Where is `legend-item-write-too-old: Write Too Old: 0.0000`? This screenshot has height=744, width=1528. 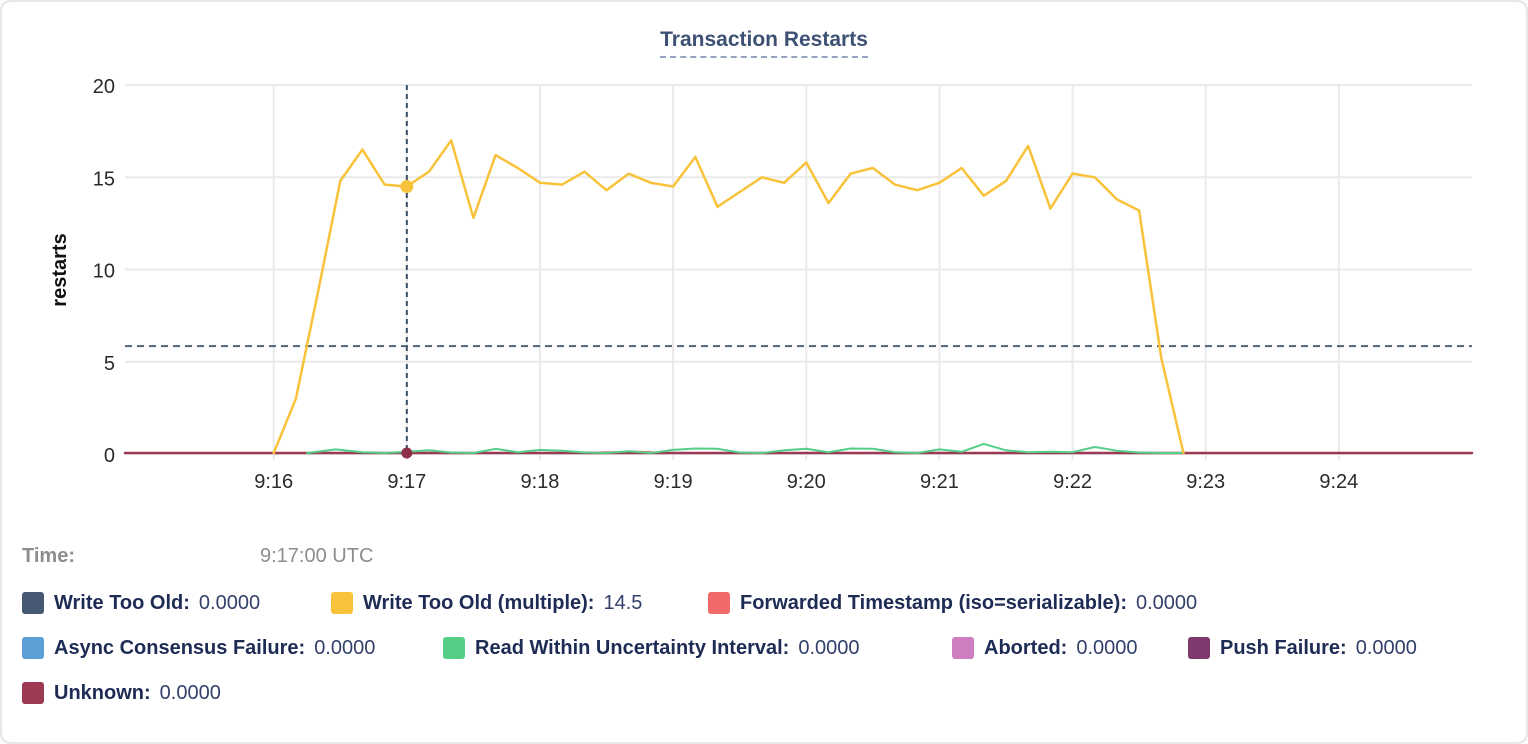 legend-item-write-too-old: Write Too Old: 0.0000 is located at coordinates (141, 603).